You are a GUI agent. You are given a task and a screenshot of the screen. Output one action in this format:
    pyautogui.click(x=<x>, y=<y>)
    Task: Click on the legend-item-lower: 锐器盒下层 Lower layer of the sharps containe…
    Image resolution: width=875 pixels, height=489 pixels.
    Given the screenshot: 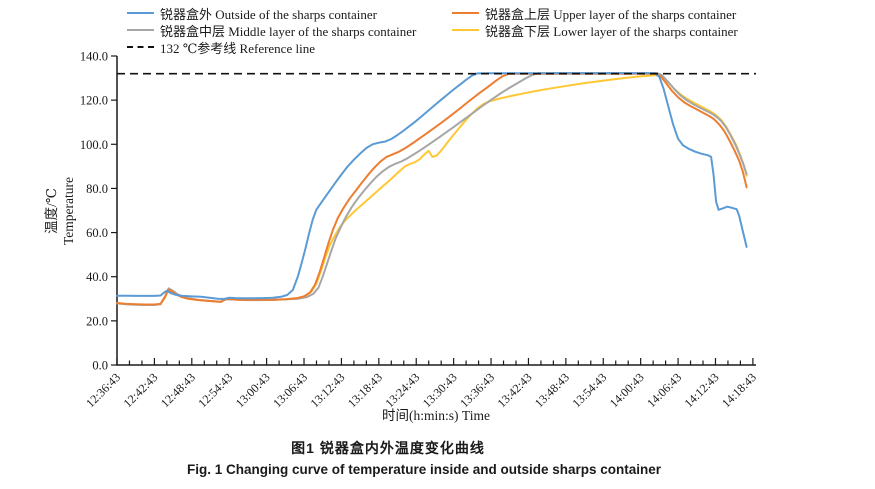 What is the action you would take?
    pyautogui.click(x=595, y=30)
    